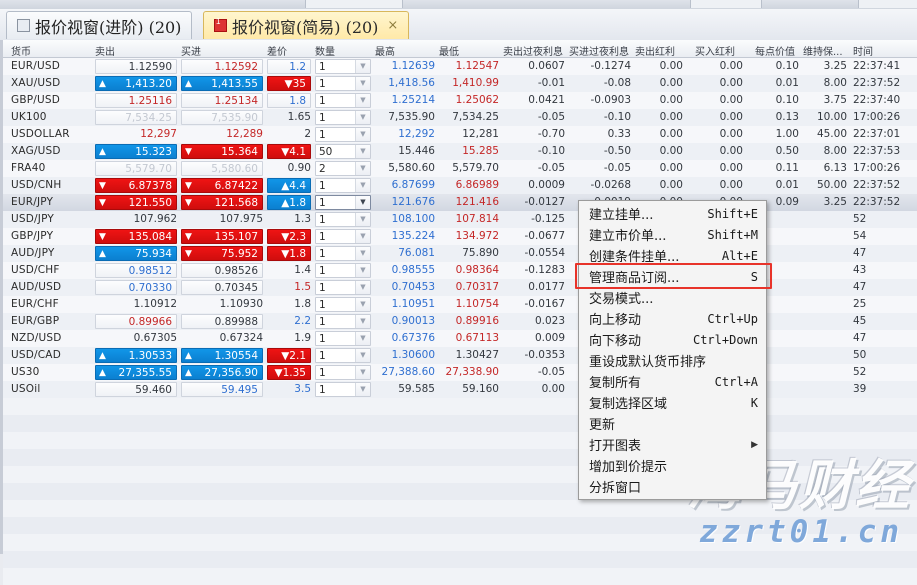 This screenshot has width=917, height=585. Describe the element at coordinates (549, 338) in the screenshot. I see `cell-sell_swap: 0.009` at that location.